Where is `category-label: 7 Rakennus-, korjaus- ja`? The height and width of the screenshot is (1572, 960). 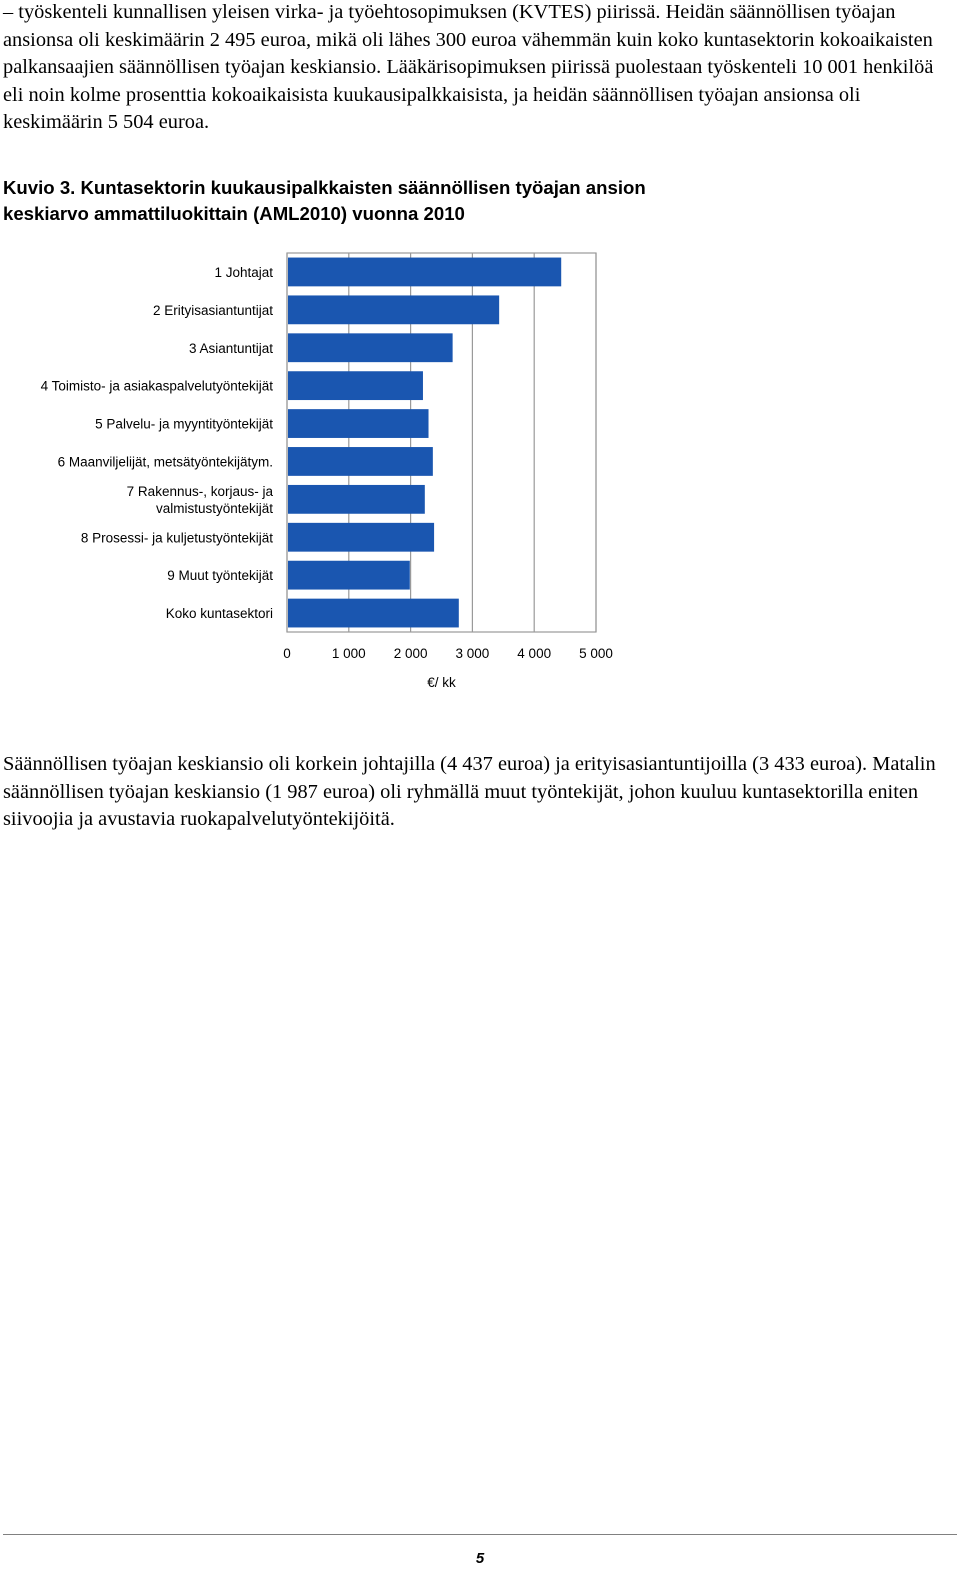
category-label: 7 Rakennus-, korjaus- ja is located at coordinates (200, 491).